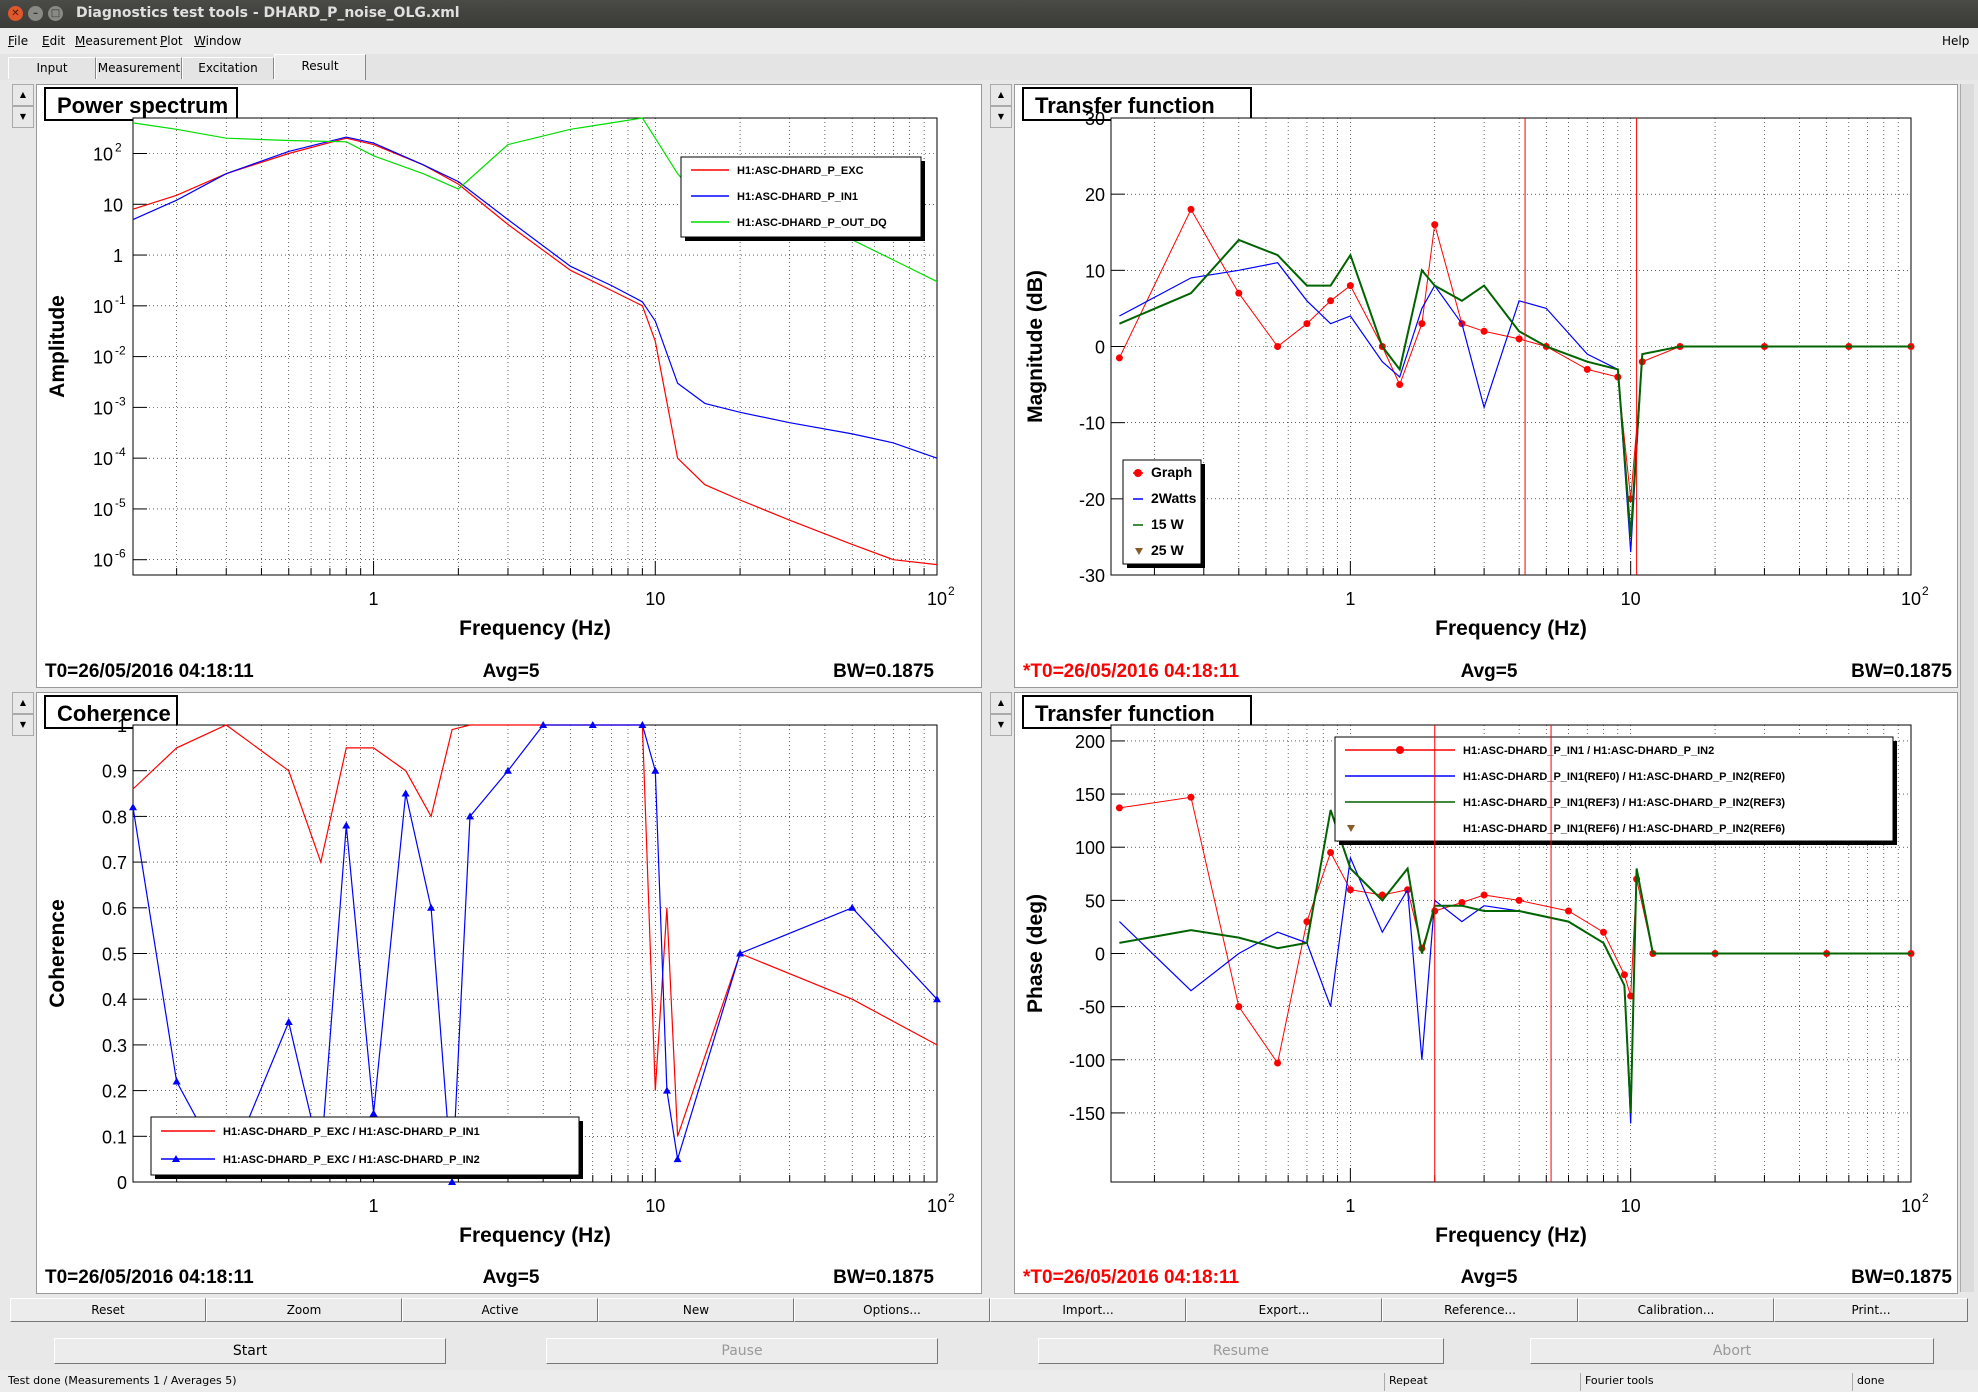 The height and width of the screenshot is (1392, 1978). I want to click on vertical-scrollbar, so click(1967, 688).